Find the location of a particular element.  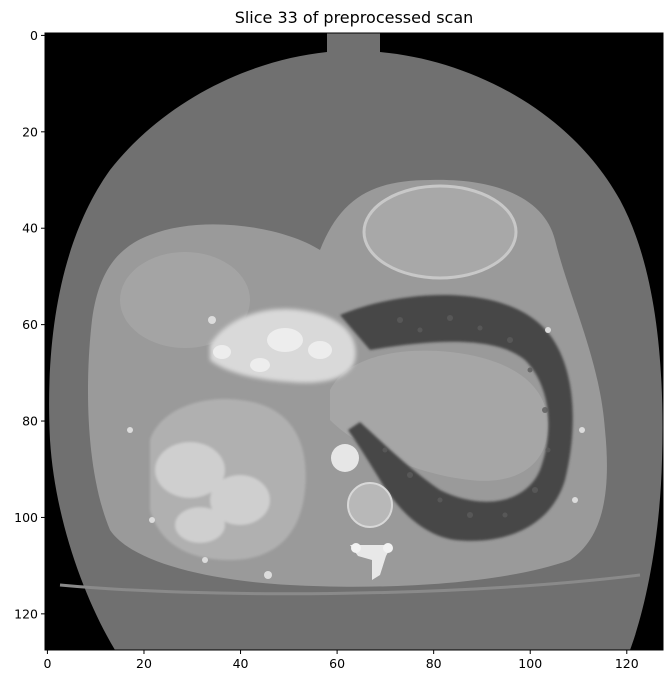

x-tick-label: 100 is located at coordinates (530, 663).